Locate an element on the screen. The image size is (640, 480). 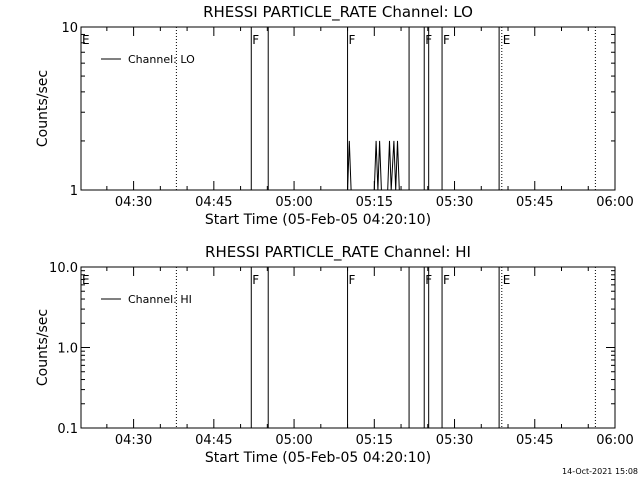
plot-timestamp: 14-Oct-2021 15:08 is located at coordinates (600, 471).